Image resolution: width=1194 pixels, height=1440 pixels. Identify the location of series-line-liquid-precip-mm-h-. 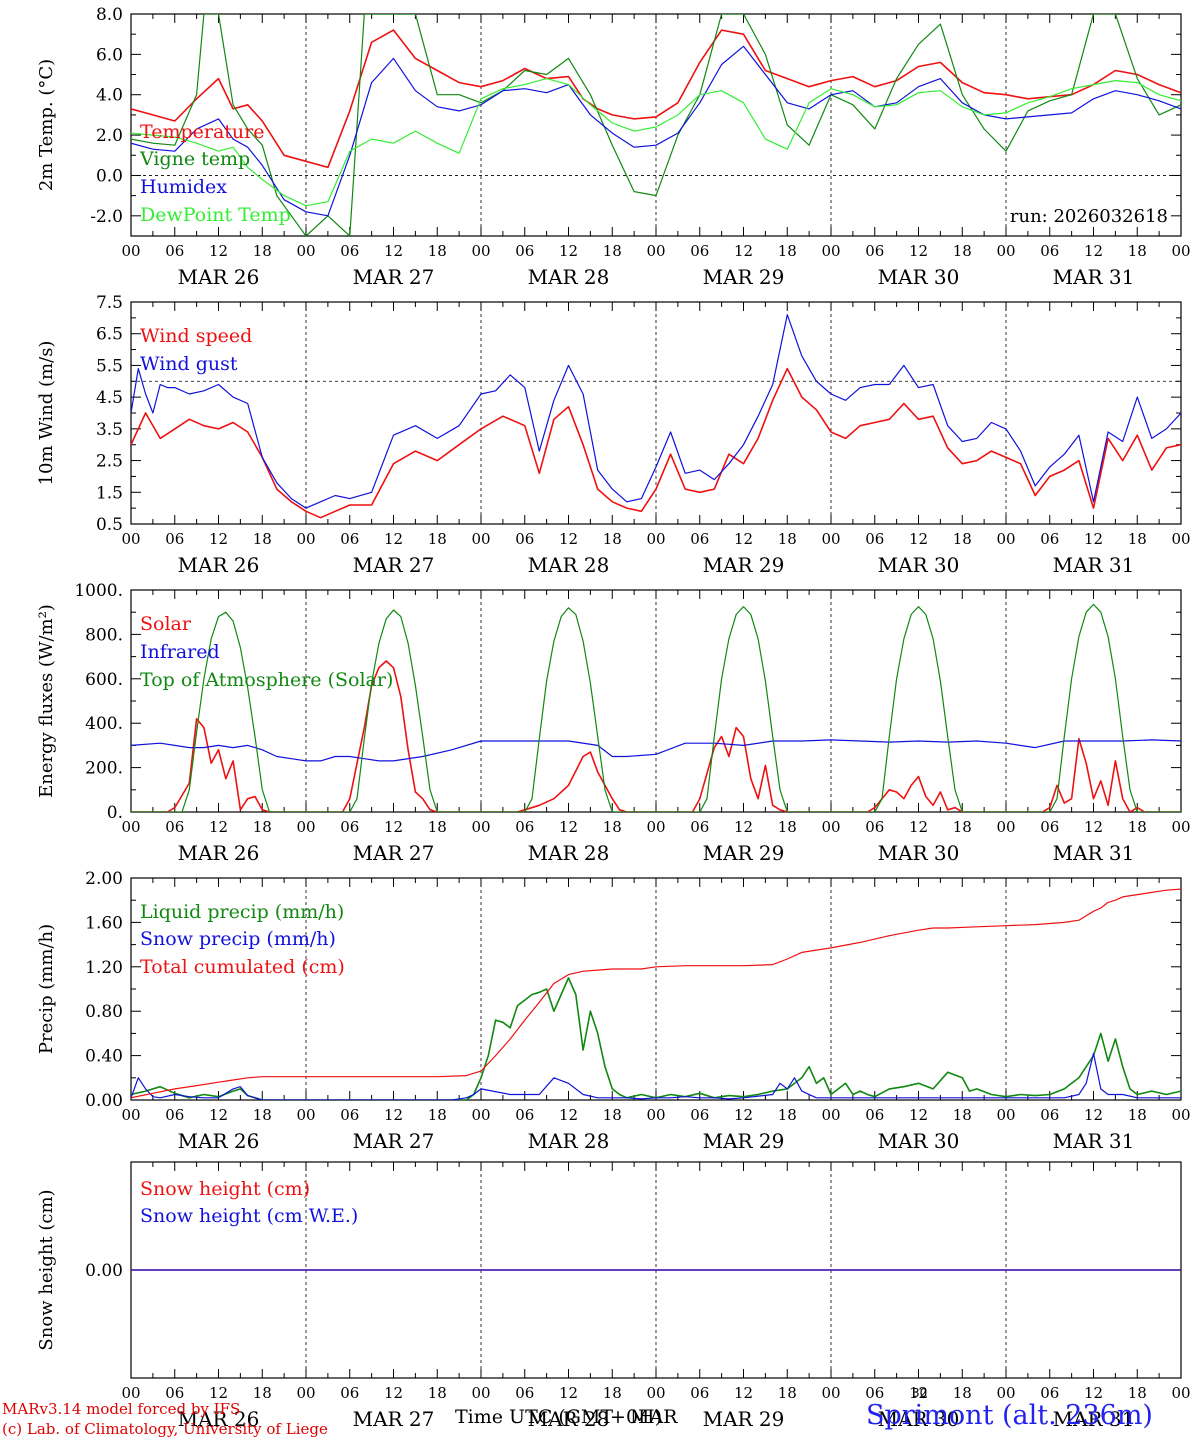
(656, 1038).